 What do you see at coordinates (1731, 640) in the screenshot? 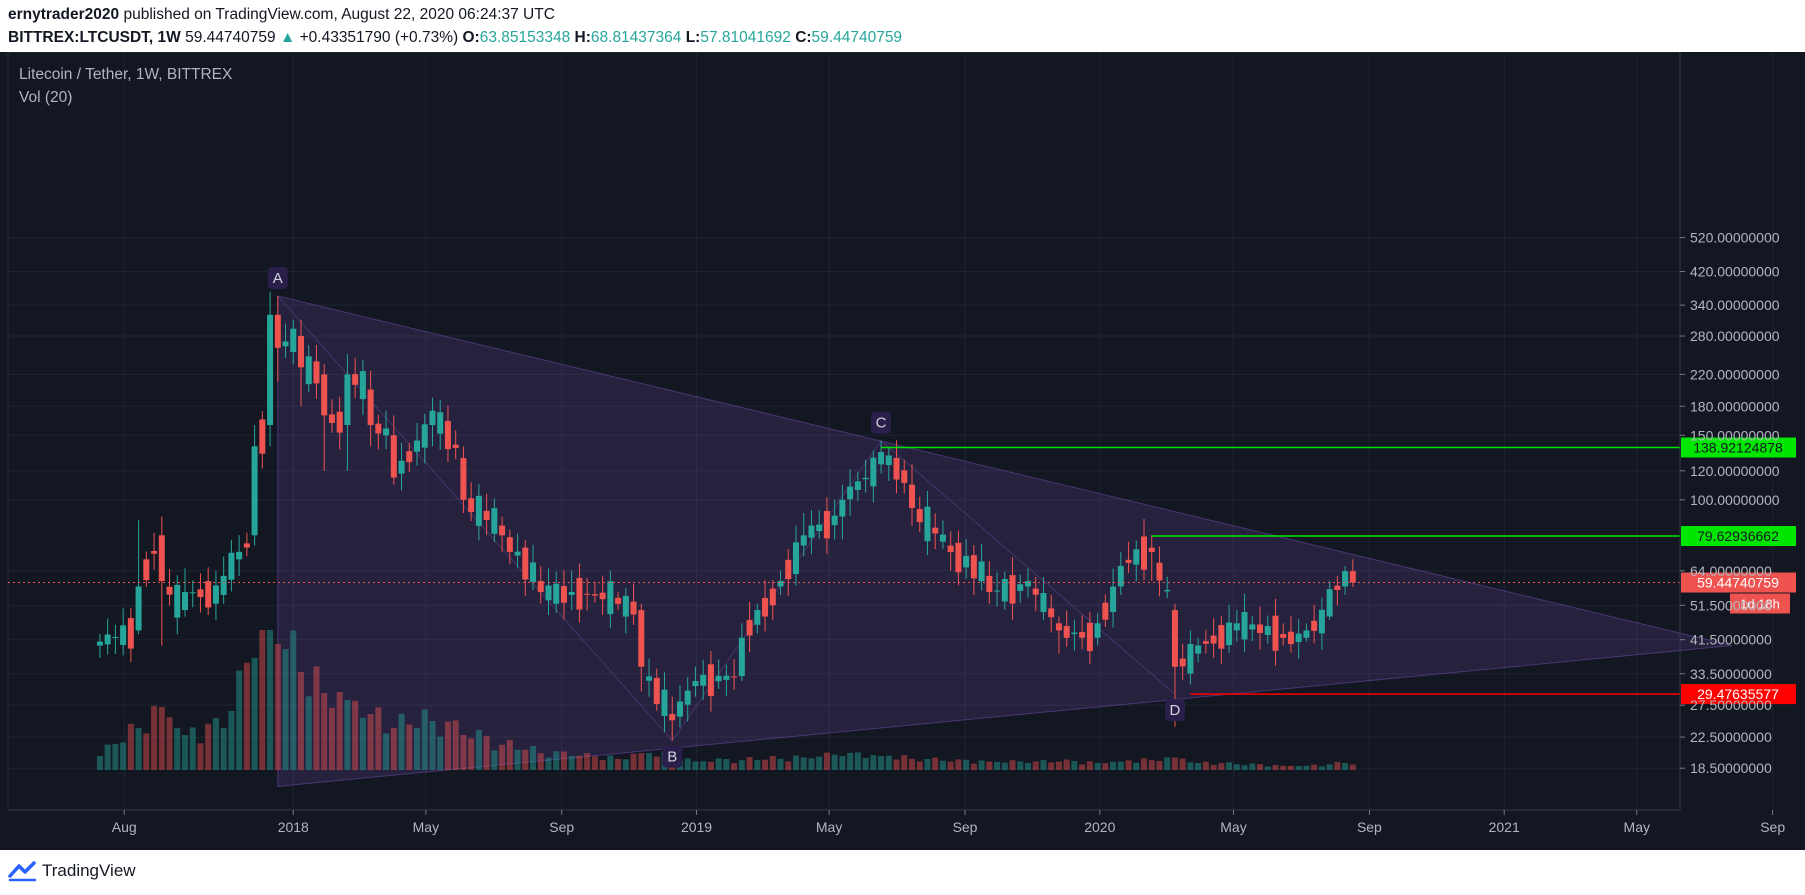
I see `price-tick-label: 41.50000000` at bounding box center [1731, 640].